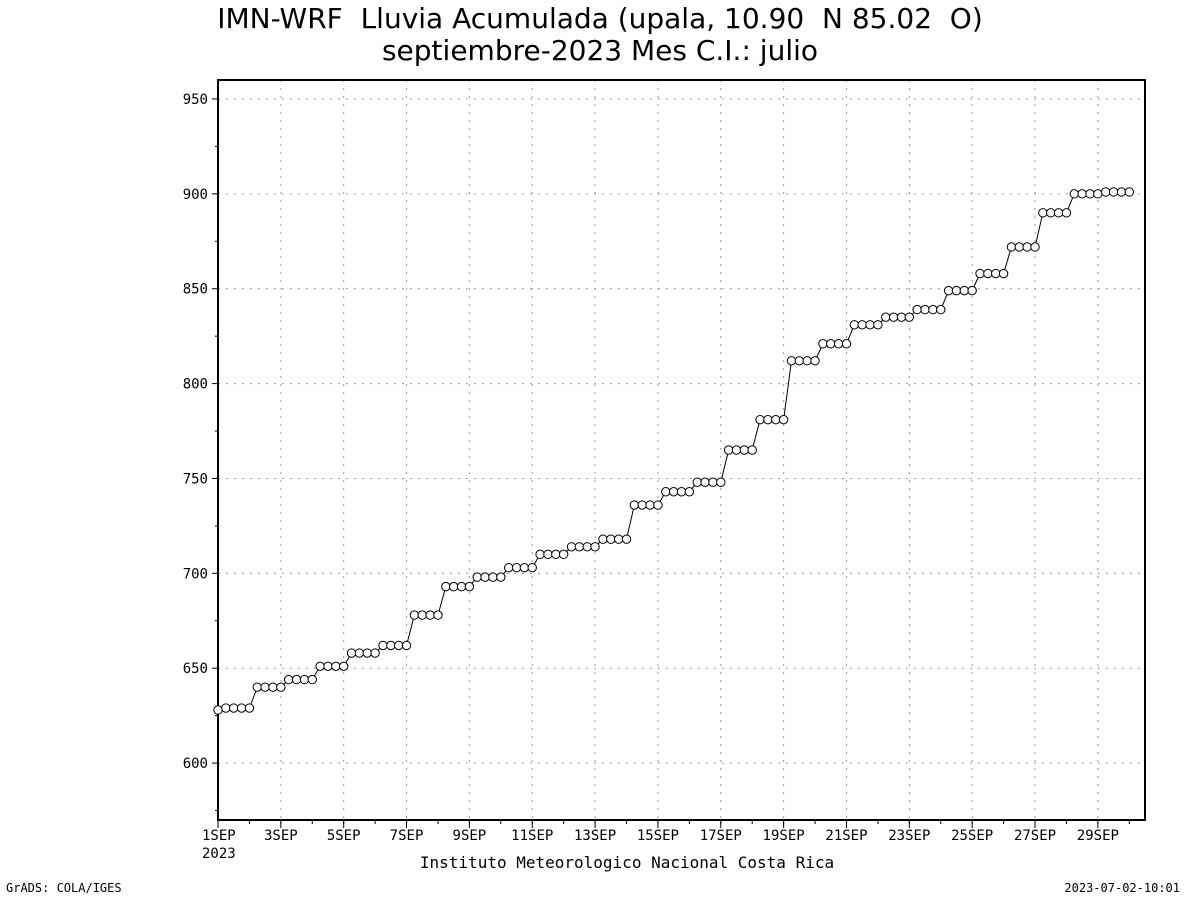 Image resolution: width=1200 pixels, height=900 pixels. Describe the element at coordinates (972, 836) in the screenshot. I see `xtick-label: 25SEP` at that location.